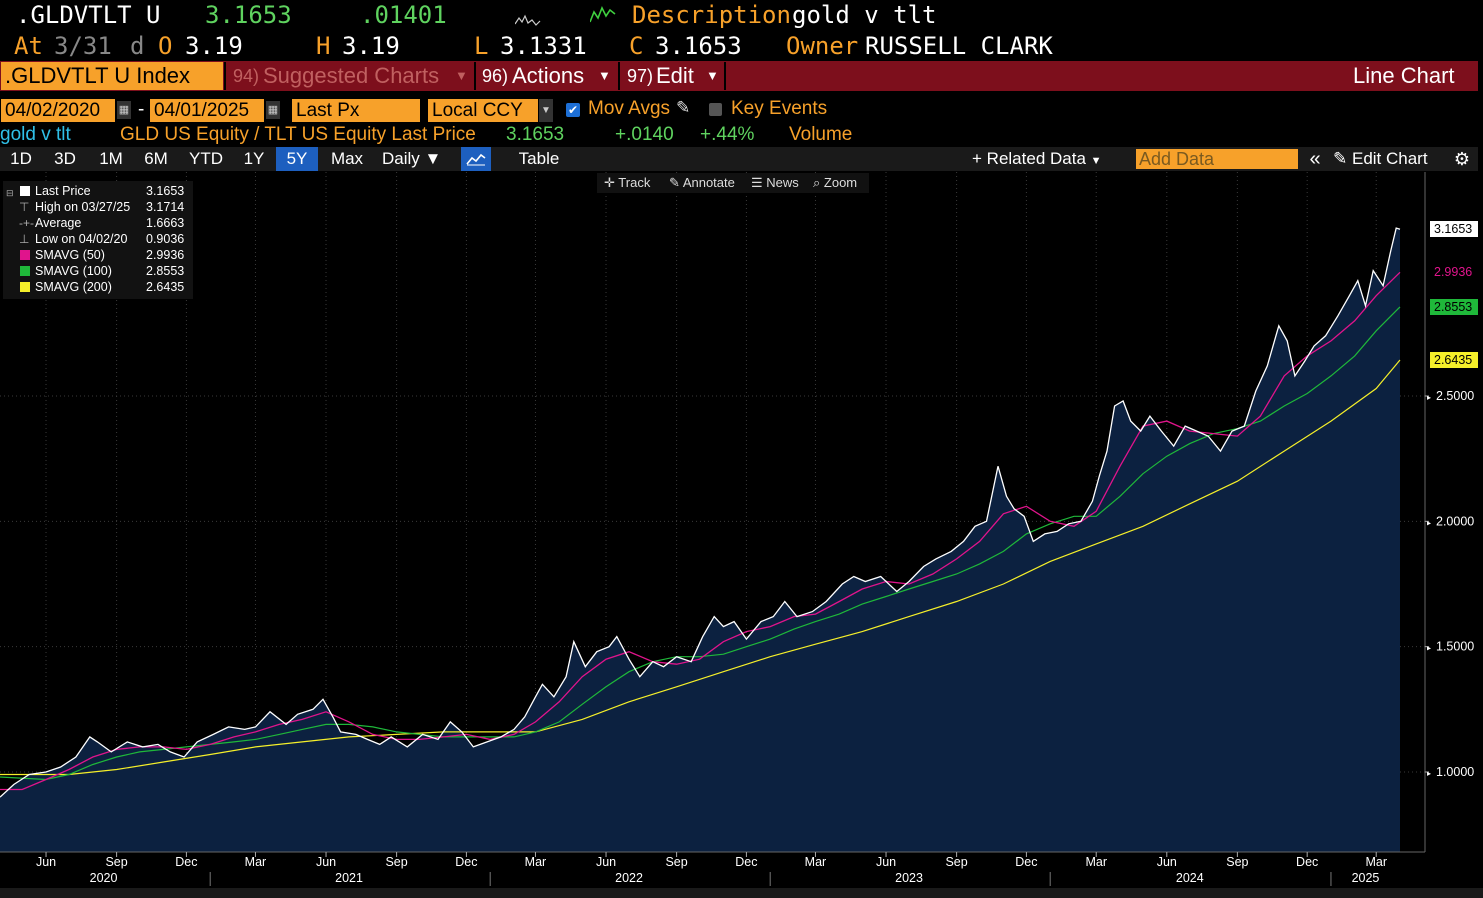  I want to click on track-tool: ✛ Track, so click(627, 183).